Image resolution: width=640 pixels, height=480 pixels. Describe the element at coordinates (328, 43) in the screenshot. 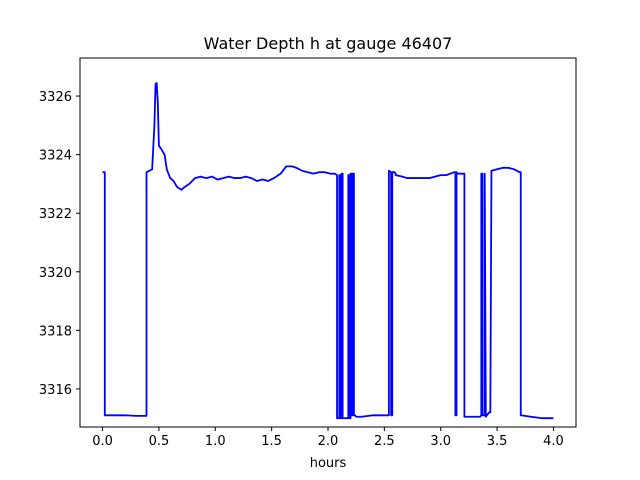

I see `chart-title: Water Depth h at gauge 46407` at that location.